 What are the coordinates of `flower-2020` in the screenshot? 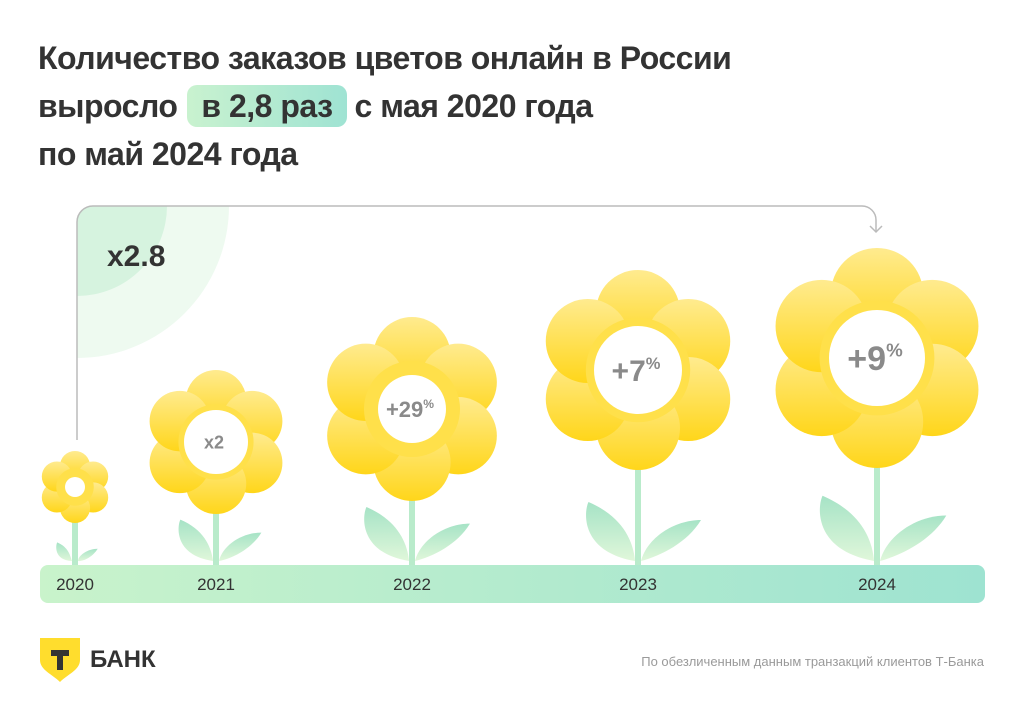 It's located at (75, 508).